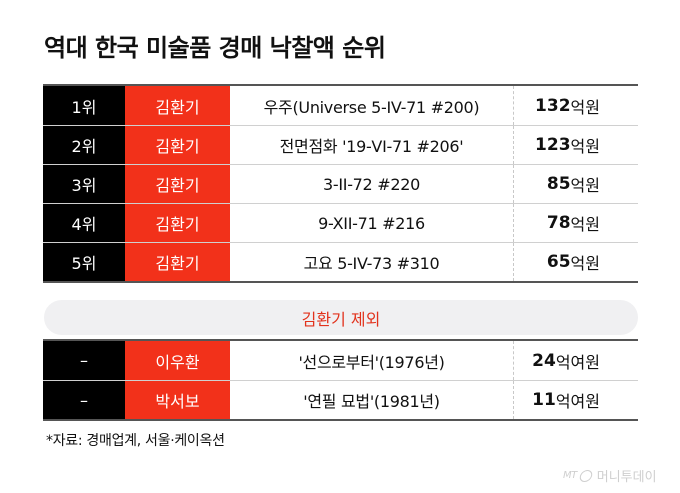 This screenshot has height=493, width=680. Describe the element at coordinates (84, 262) in the screenshot. I see `rank-cell: 5위` at that location.